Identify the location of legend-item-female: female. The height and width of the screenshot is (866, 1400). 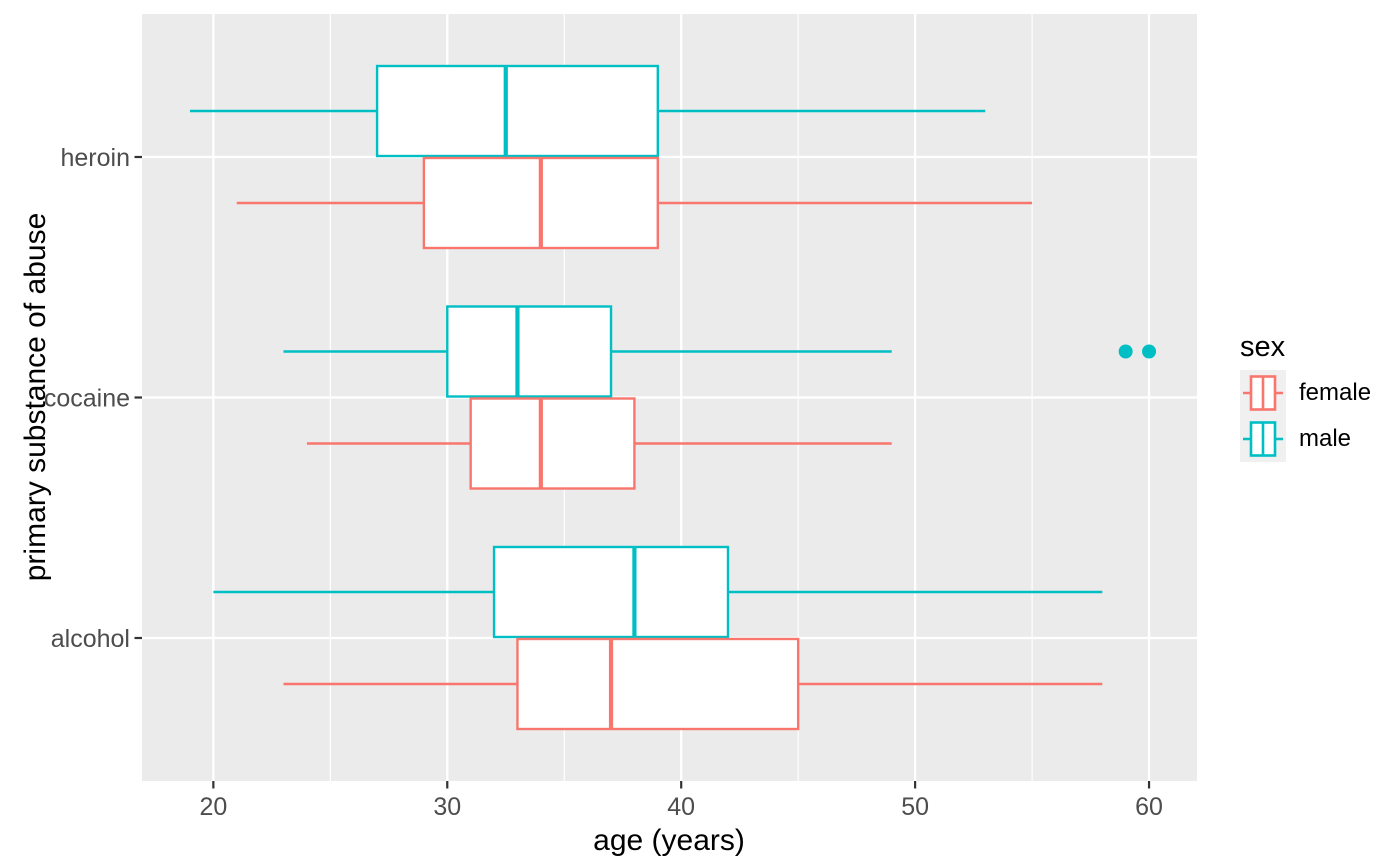
(1306, 393).